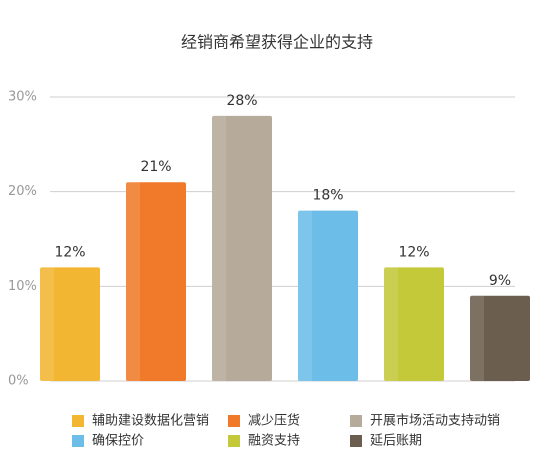 This screenshot has height=476, width=554. What do you see at coordinates (150, 421) in the screenshot?
I see `legend-label: 辅助建设数据化营销` at bounding box center [150, 421].